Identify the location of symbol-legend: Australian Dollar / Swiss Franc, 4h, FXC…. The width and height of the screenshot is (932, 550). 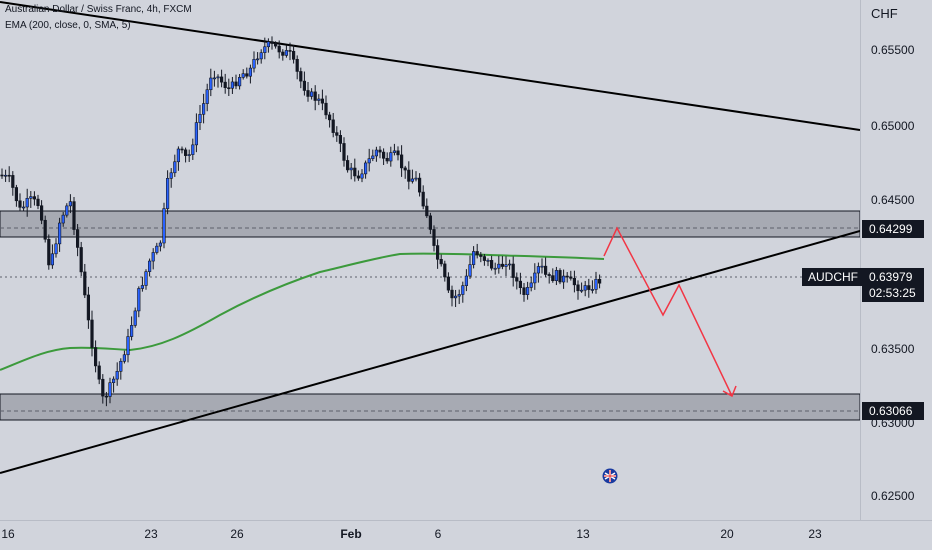
(98, 9).